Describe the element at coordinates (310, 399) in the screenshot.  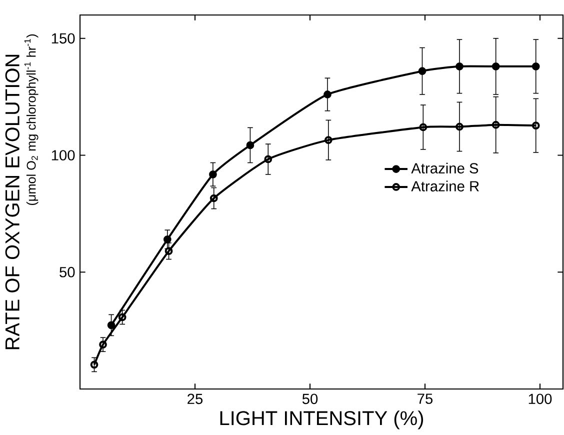
I see `x-tick-label: 50` at that location.